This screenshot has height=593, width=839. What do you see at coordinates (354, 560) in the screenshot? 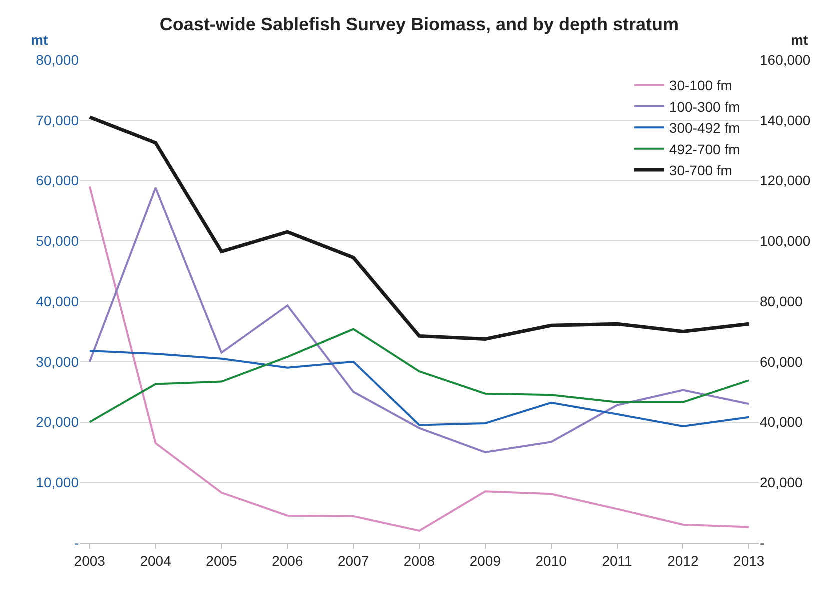
I see `x-tick-label: 2007` at bounding box center [354, 560].